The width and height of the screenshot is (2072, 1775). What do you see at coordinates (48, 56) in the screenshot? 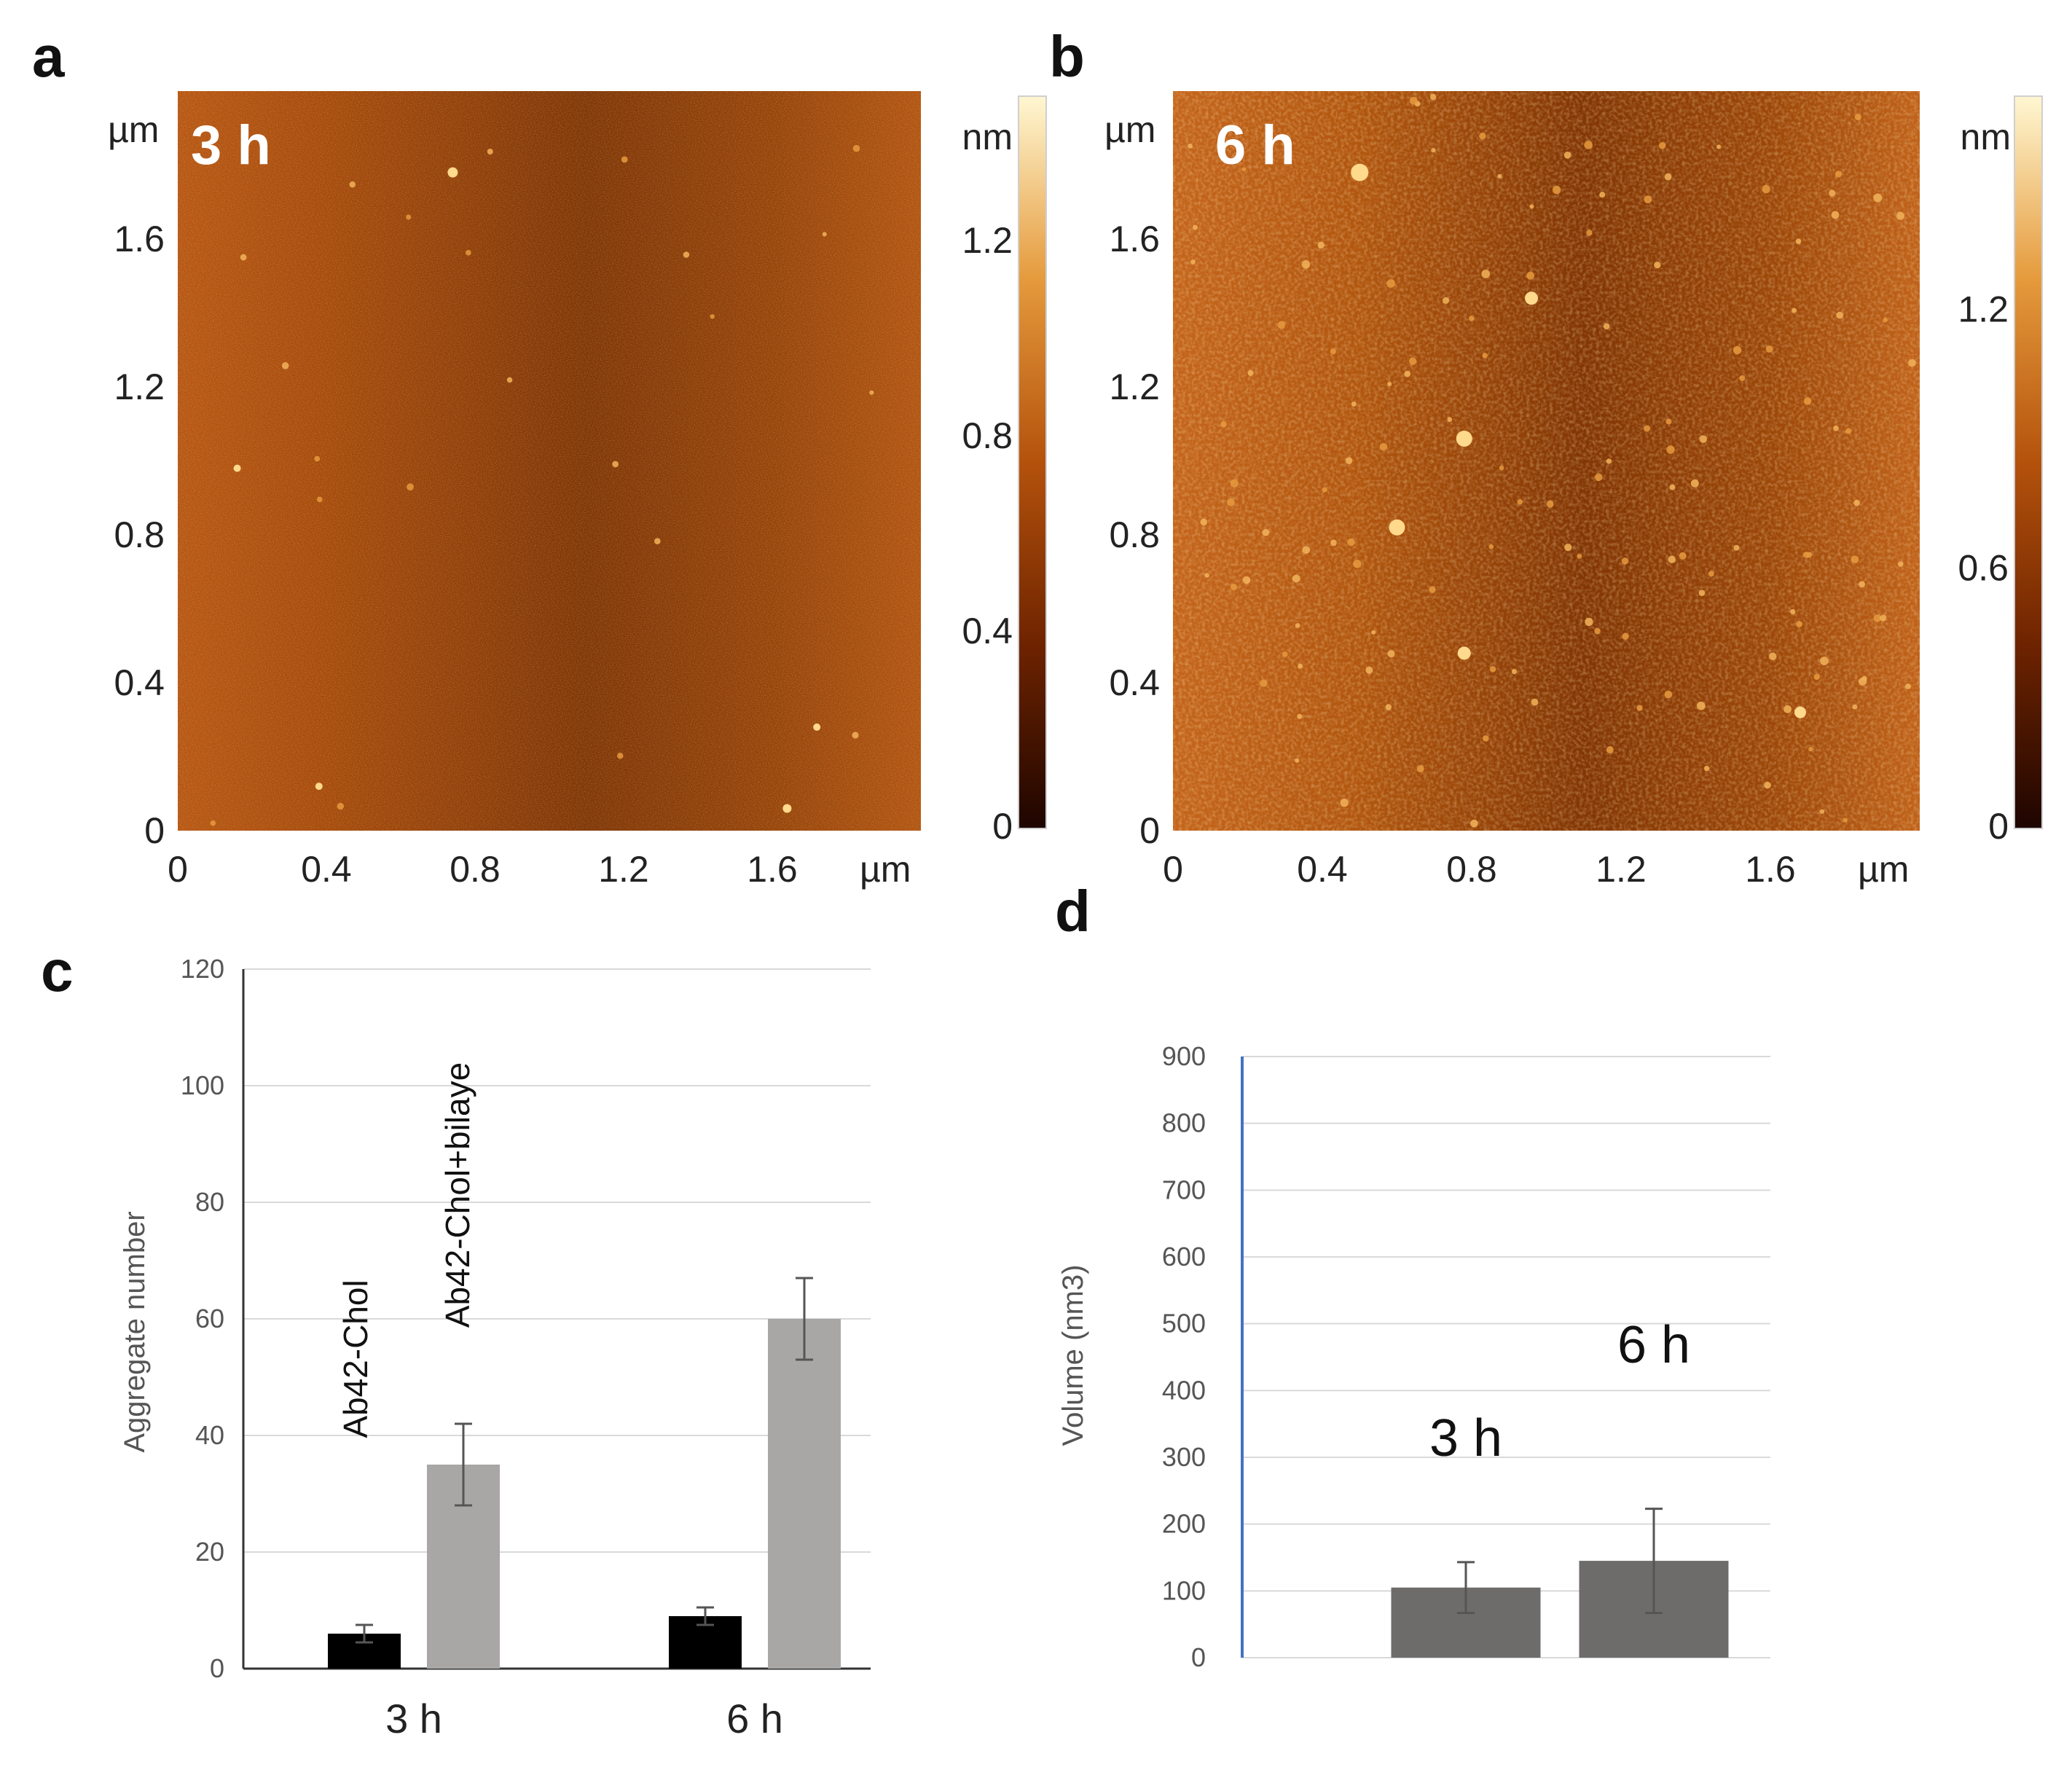
I see `panel-letter-a: a` at bounding box center [48, 56].